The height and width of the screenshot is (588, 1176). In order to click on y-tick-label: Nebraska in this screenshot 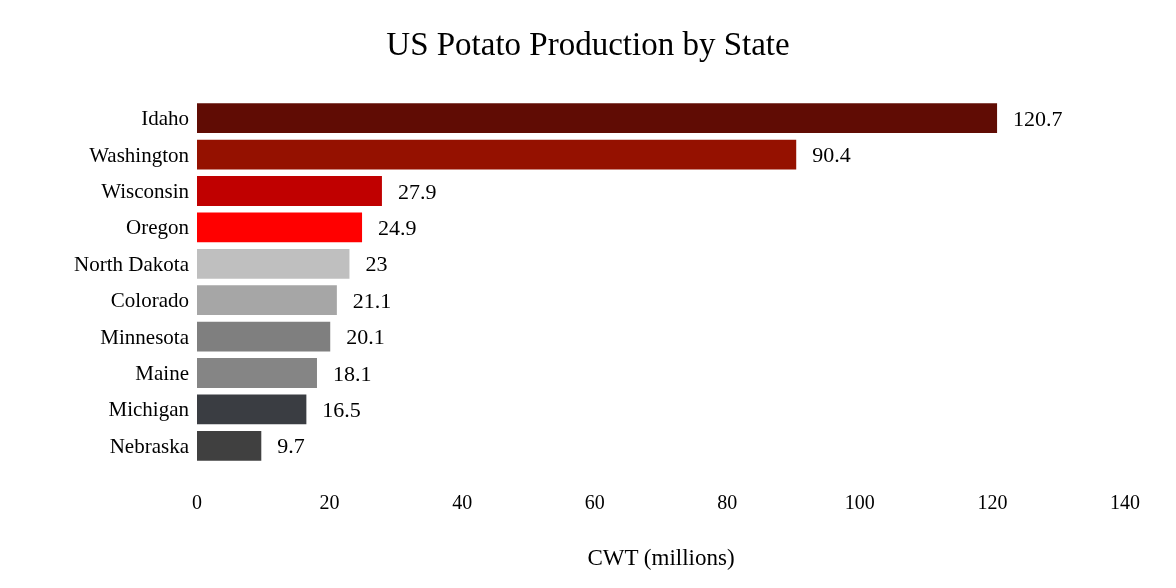, I will do `click(149, 445)`.